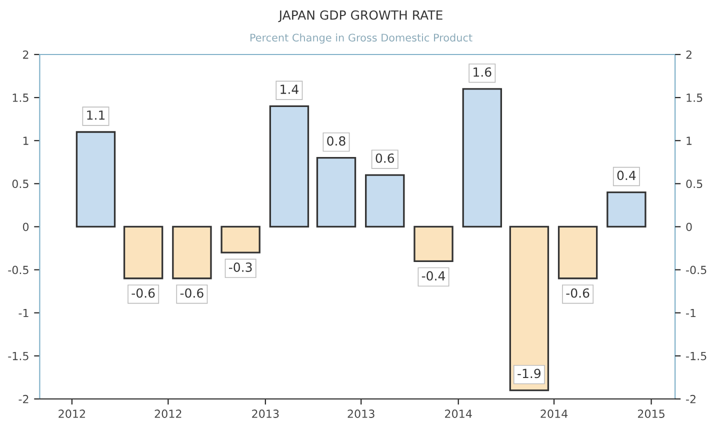  I want to click on y2-tick-label: 2, so click(689, 54).